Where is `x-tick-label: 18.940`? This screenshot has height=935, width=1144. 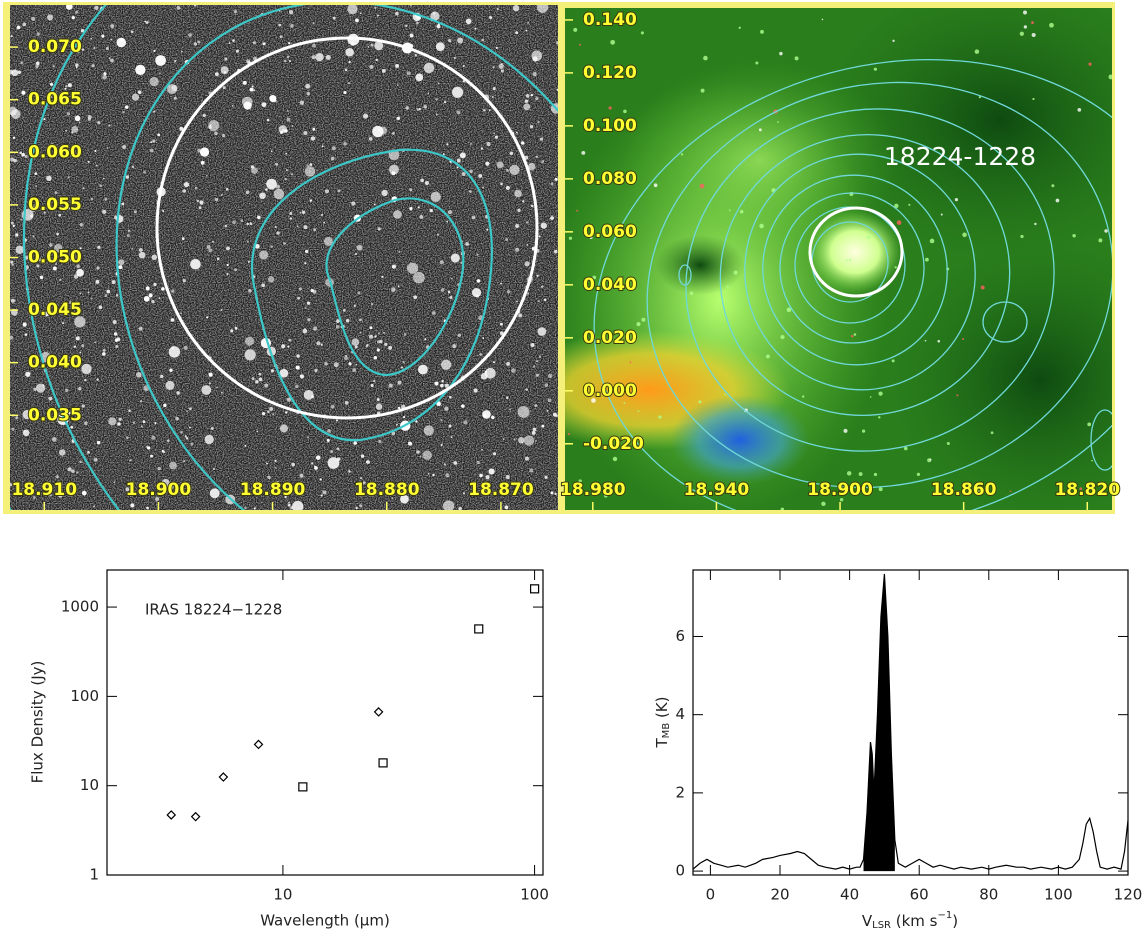 x-tick-label: 18.940 is located at coordinates (717, 490).